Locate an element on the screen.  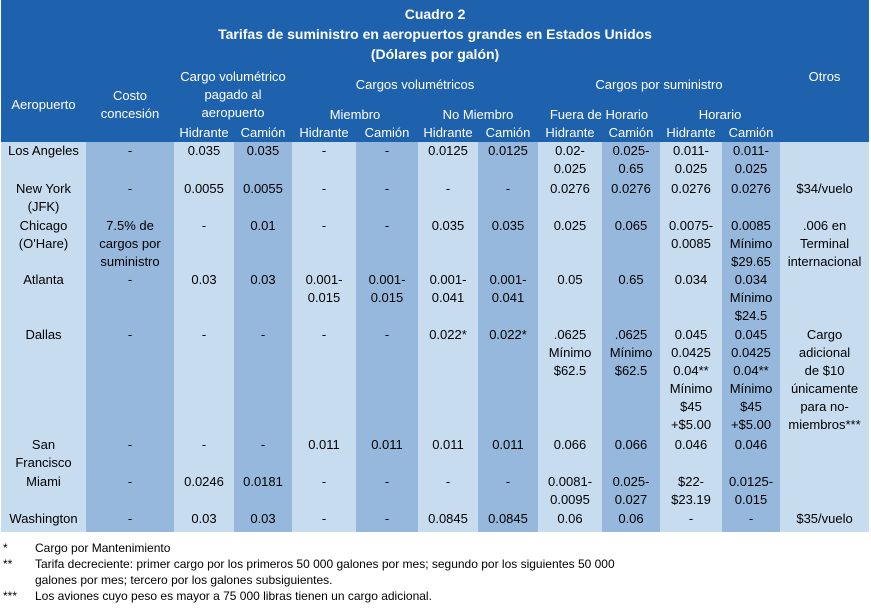
airport-cell: Dallas is located at coordinates (43, 381).